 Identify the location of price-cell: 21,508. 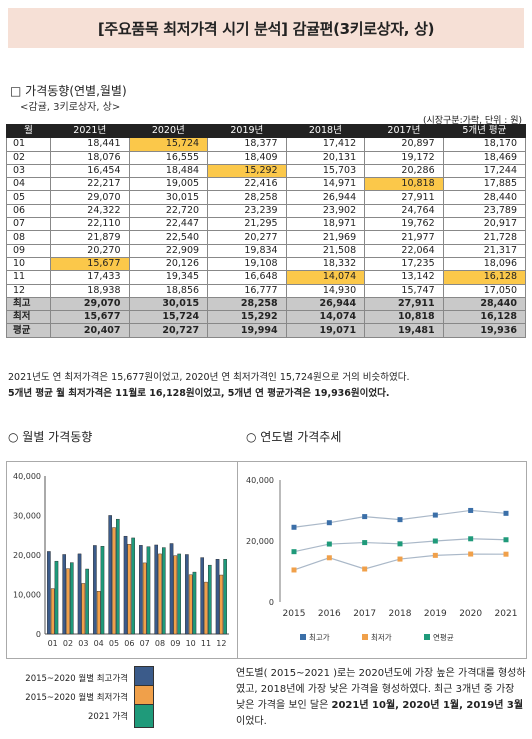
(325, 250).